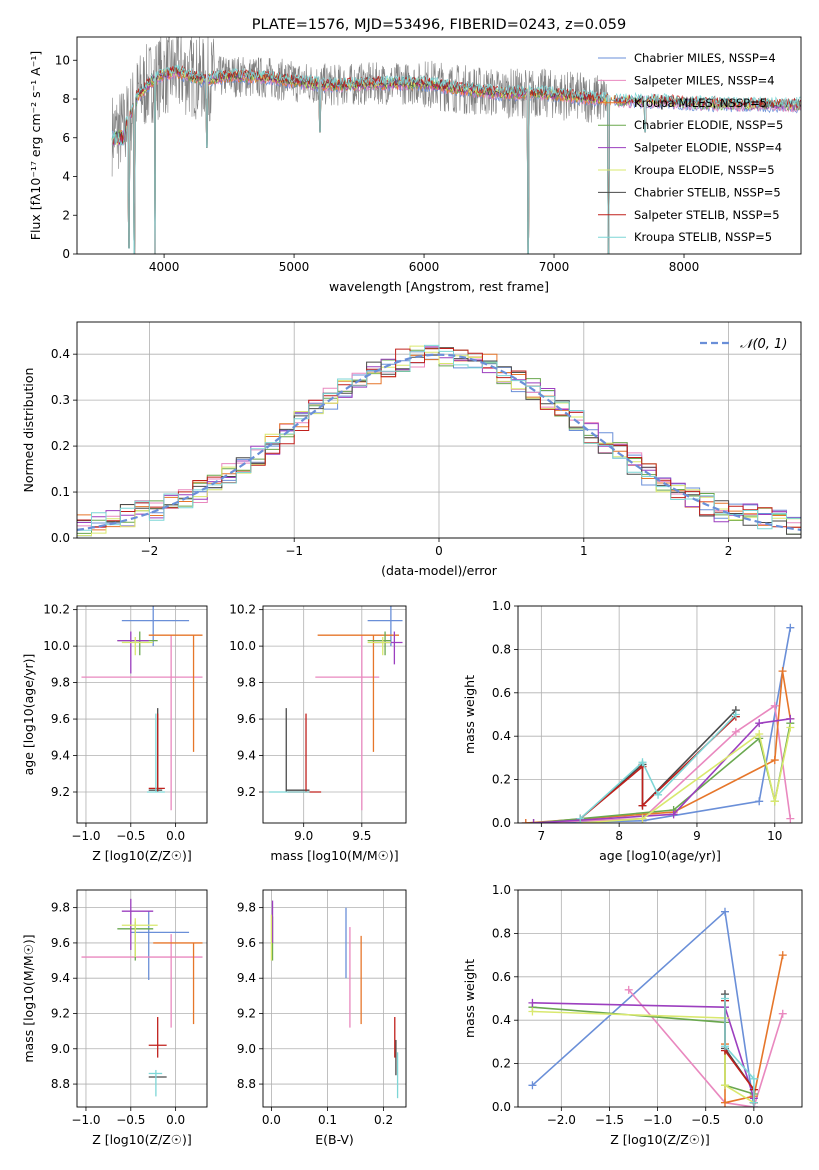 This screenshot has height=1170, width=819. Describe the element at coordinates (66, 215) in the screenshot. I see `y-tick-label: 2` at that location.